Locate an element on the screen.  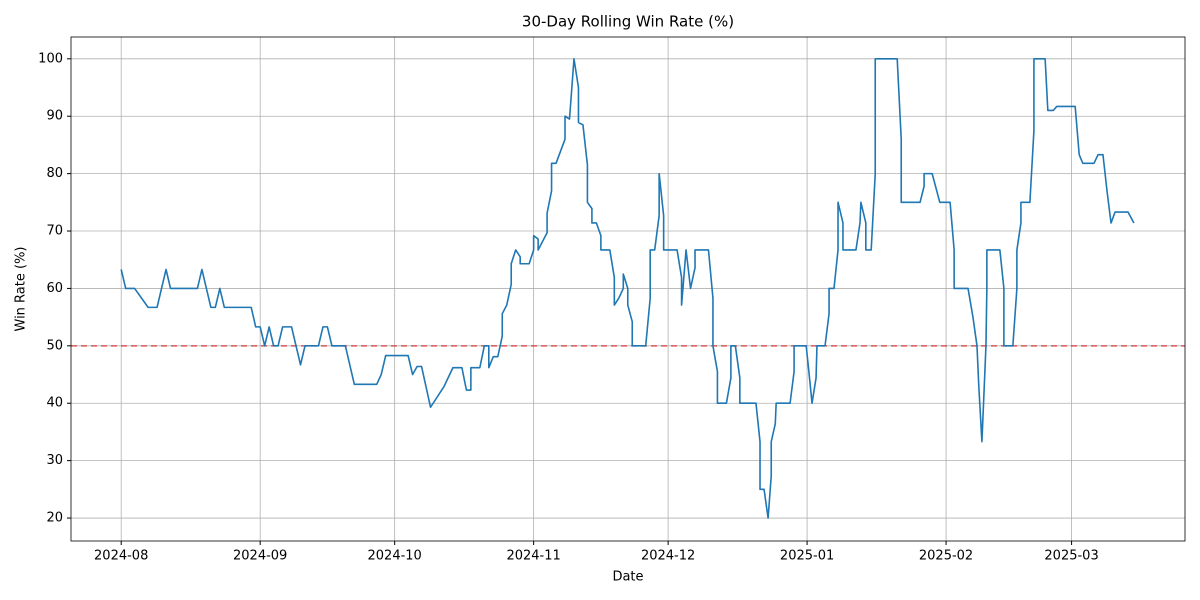
x-tick-label: 2024-08 is located at coordinates (121, 556).